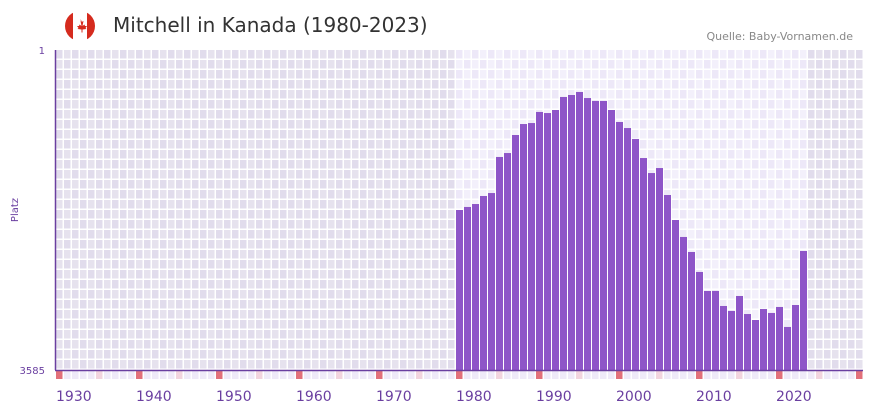 The height and width of the screenshot is (412, 873). Describe the element at coordinates (579, 230) in the screenshot. I see `bar-1995` at that location.